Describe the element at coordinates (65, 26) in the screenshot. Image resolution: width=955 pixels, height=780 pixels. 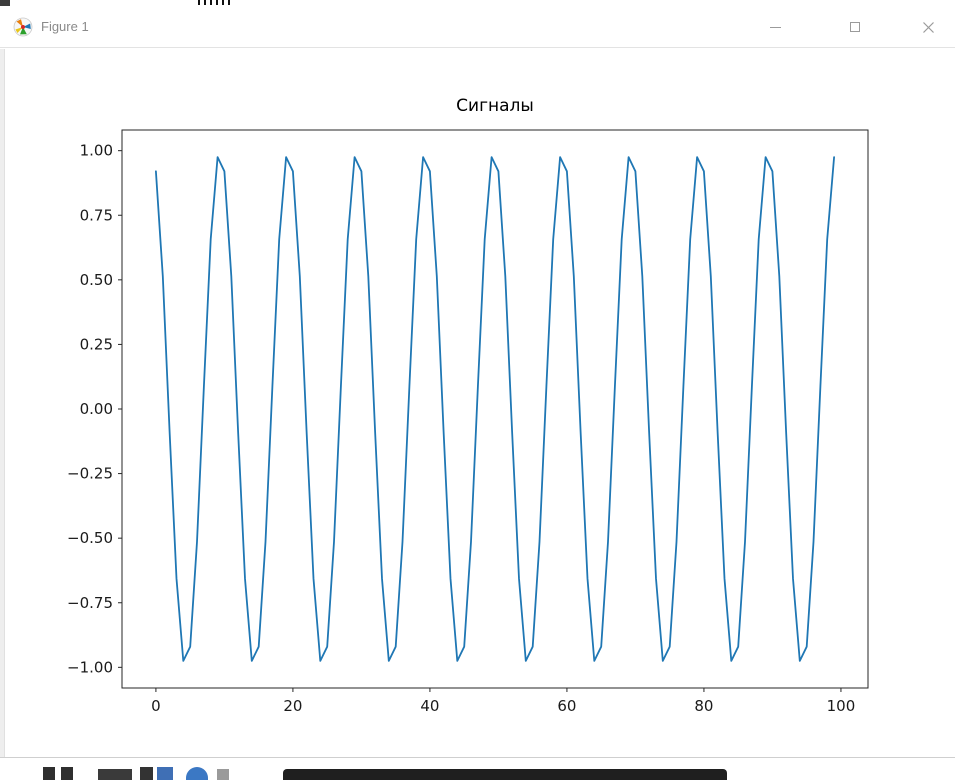
I see `window-title: Figure 1` at that location.